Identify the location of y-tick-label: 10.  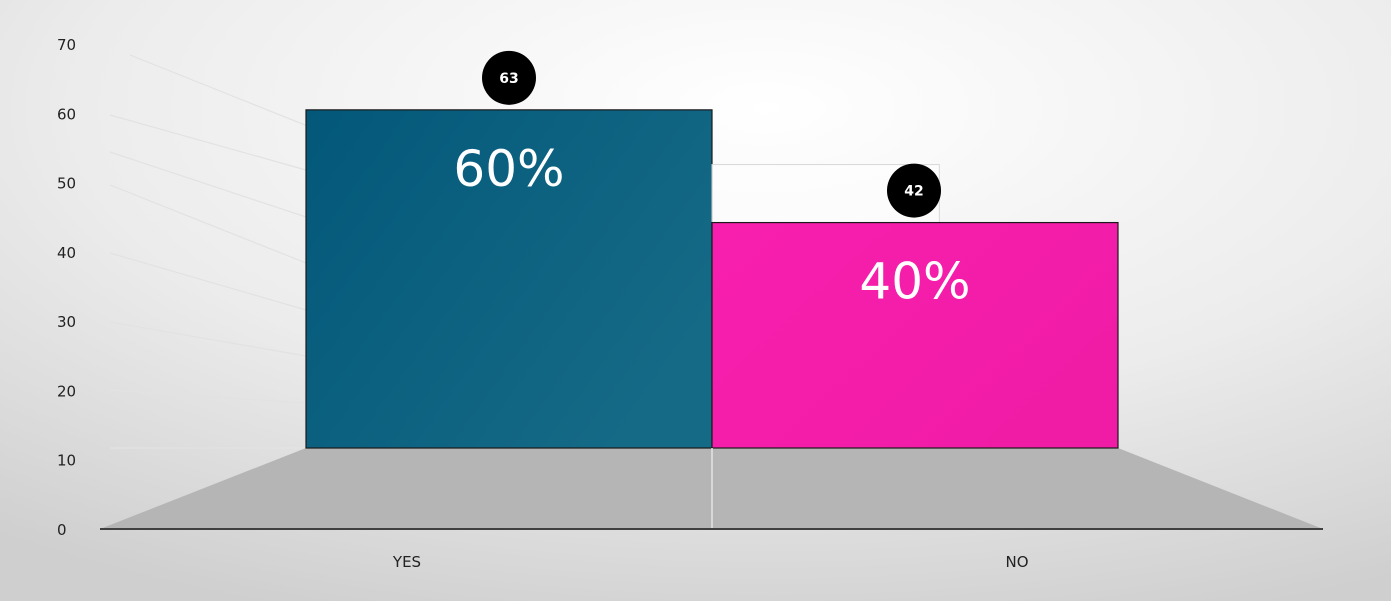
(66, 461).